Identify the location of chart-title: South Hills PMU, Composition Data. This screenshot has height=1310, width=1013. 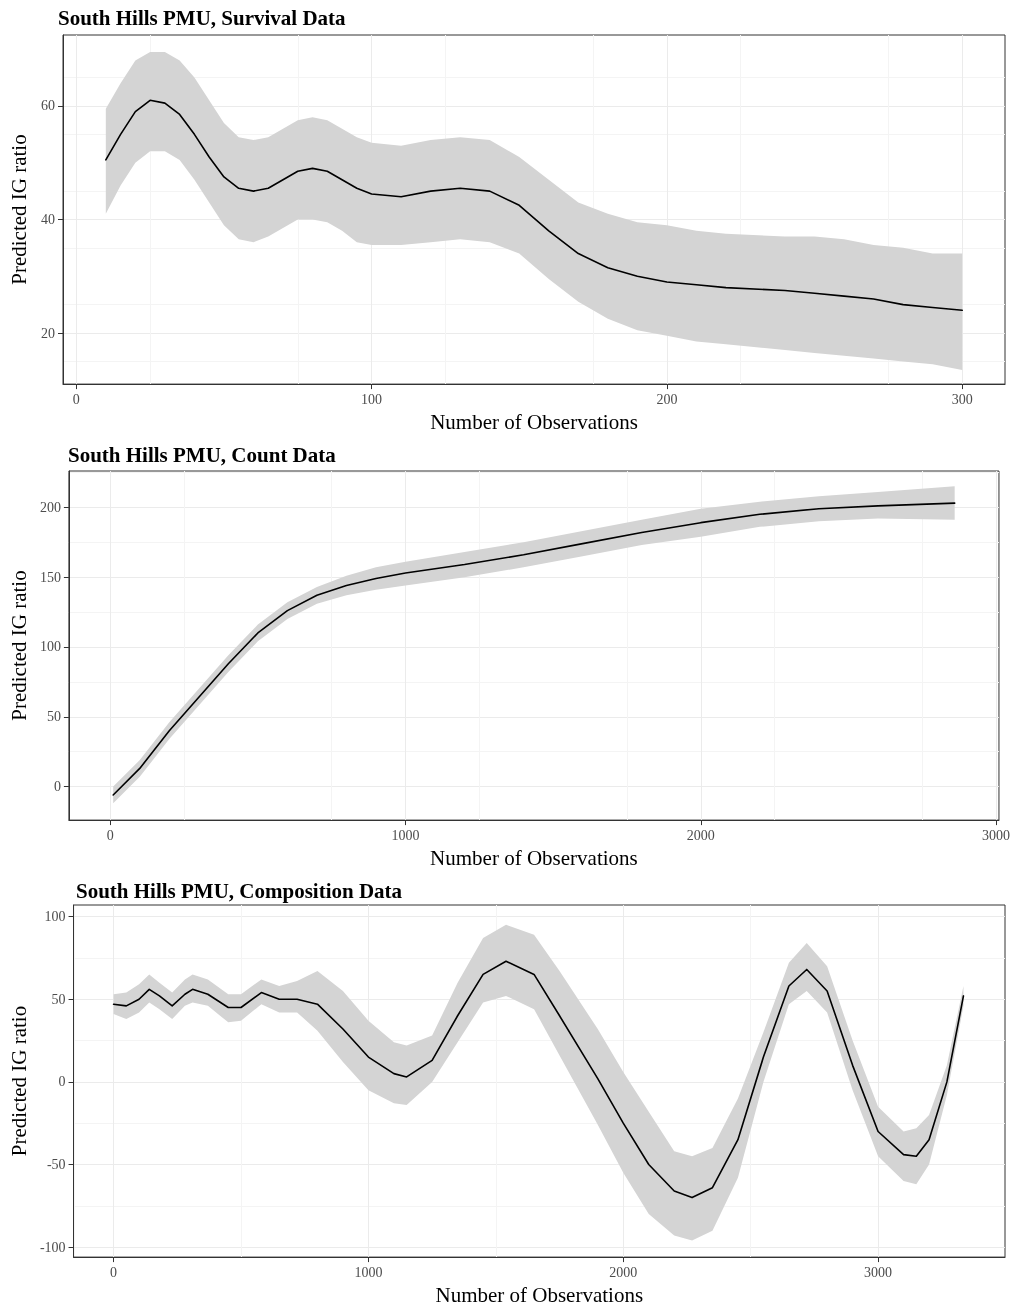
(239, 890).